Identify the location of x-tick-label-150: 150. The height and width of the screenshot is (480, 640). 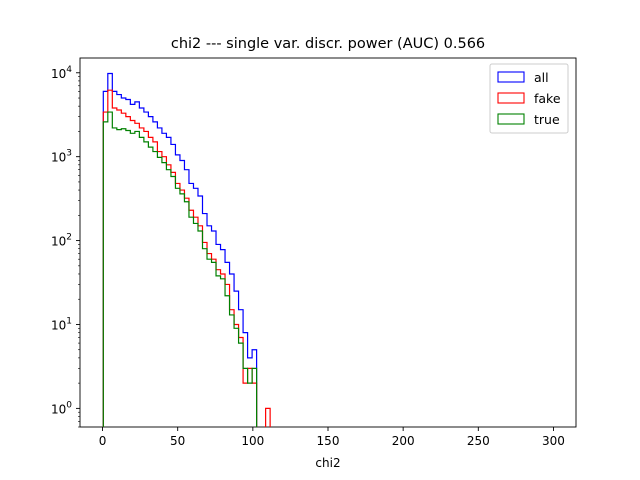
(328, 441).